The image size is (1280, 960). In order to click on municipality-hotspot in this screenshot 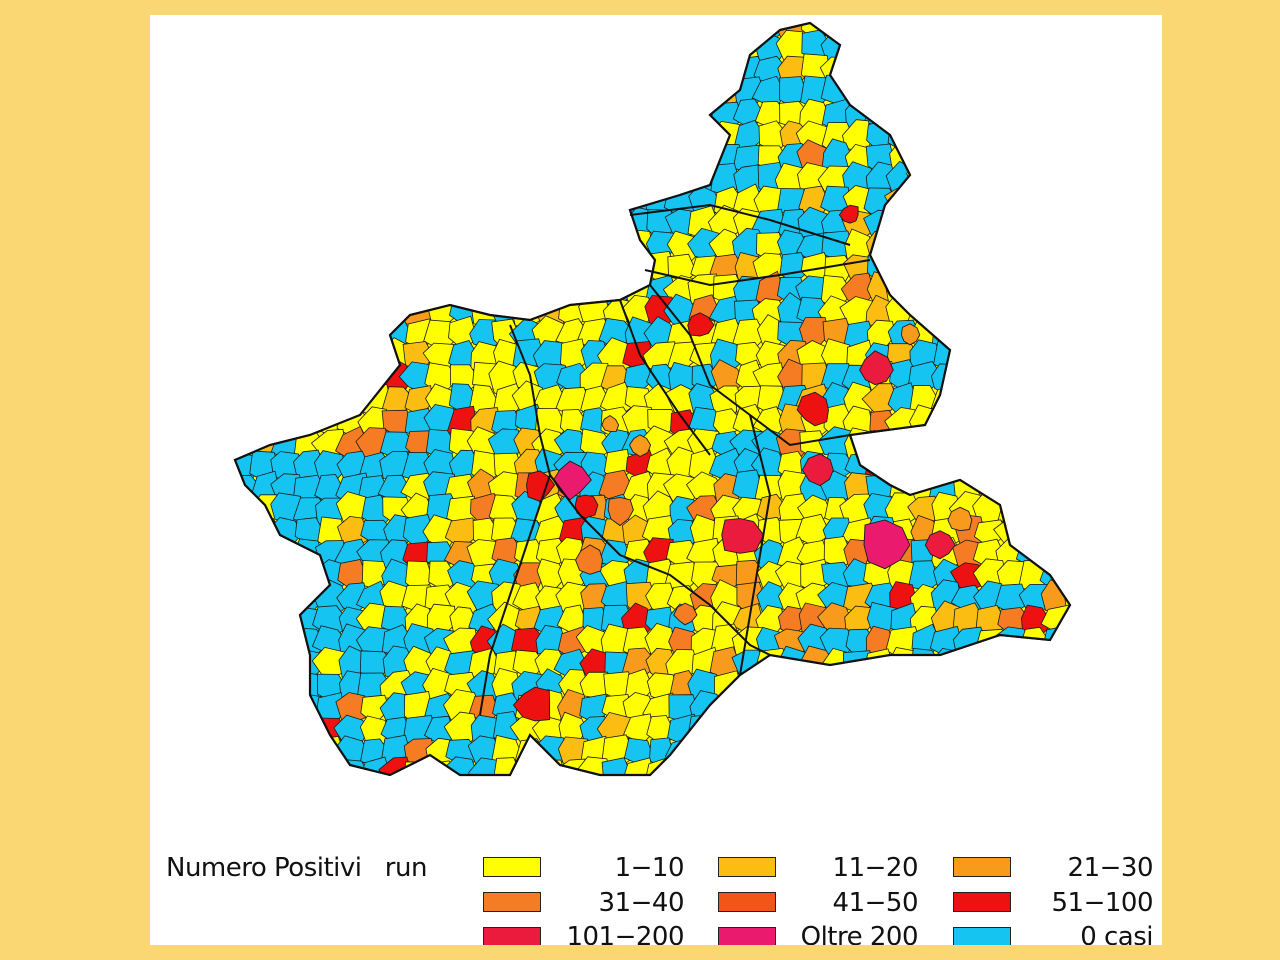, I will do `click(620, 511)`.